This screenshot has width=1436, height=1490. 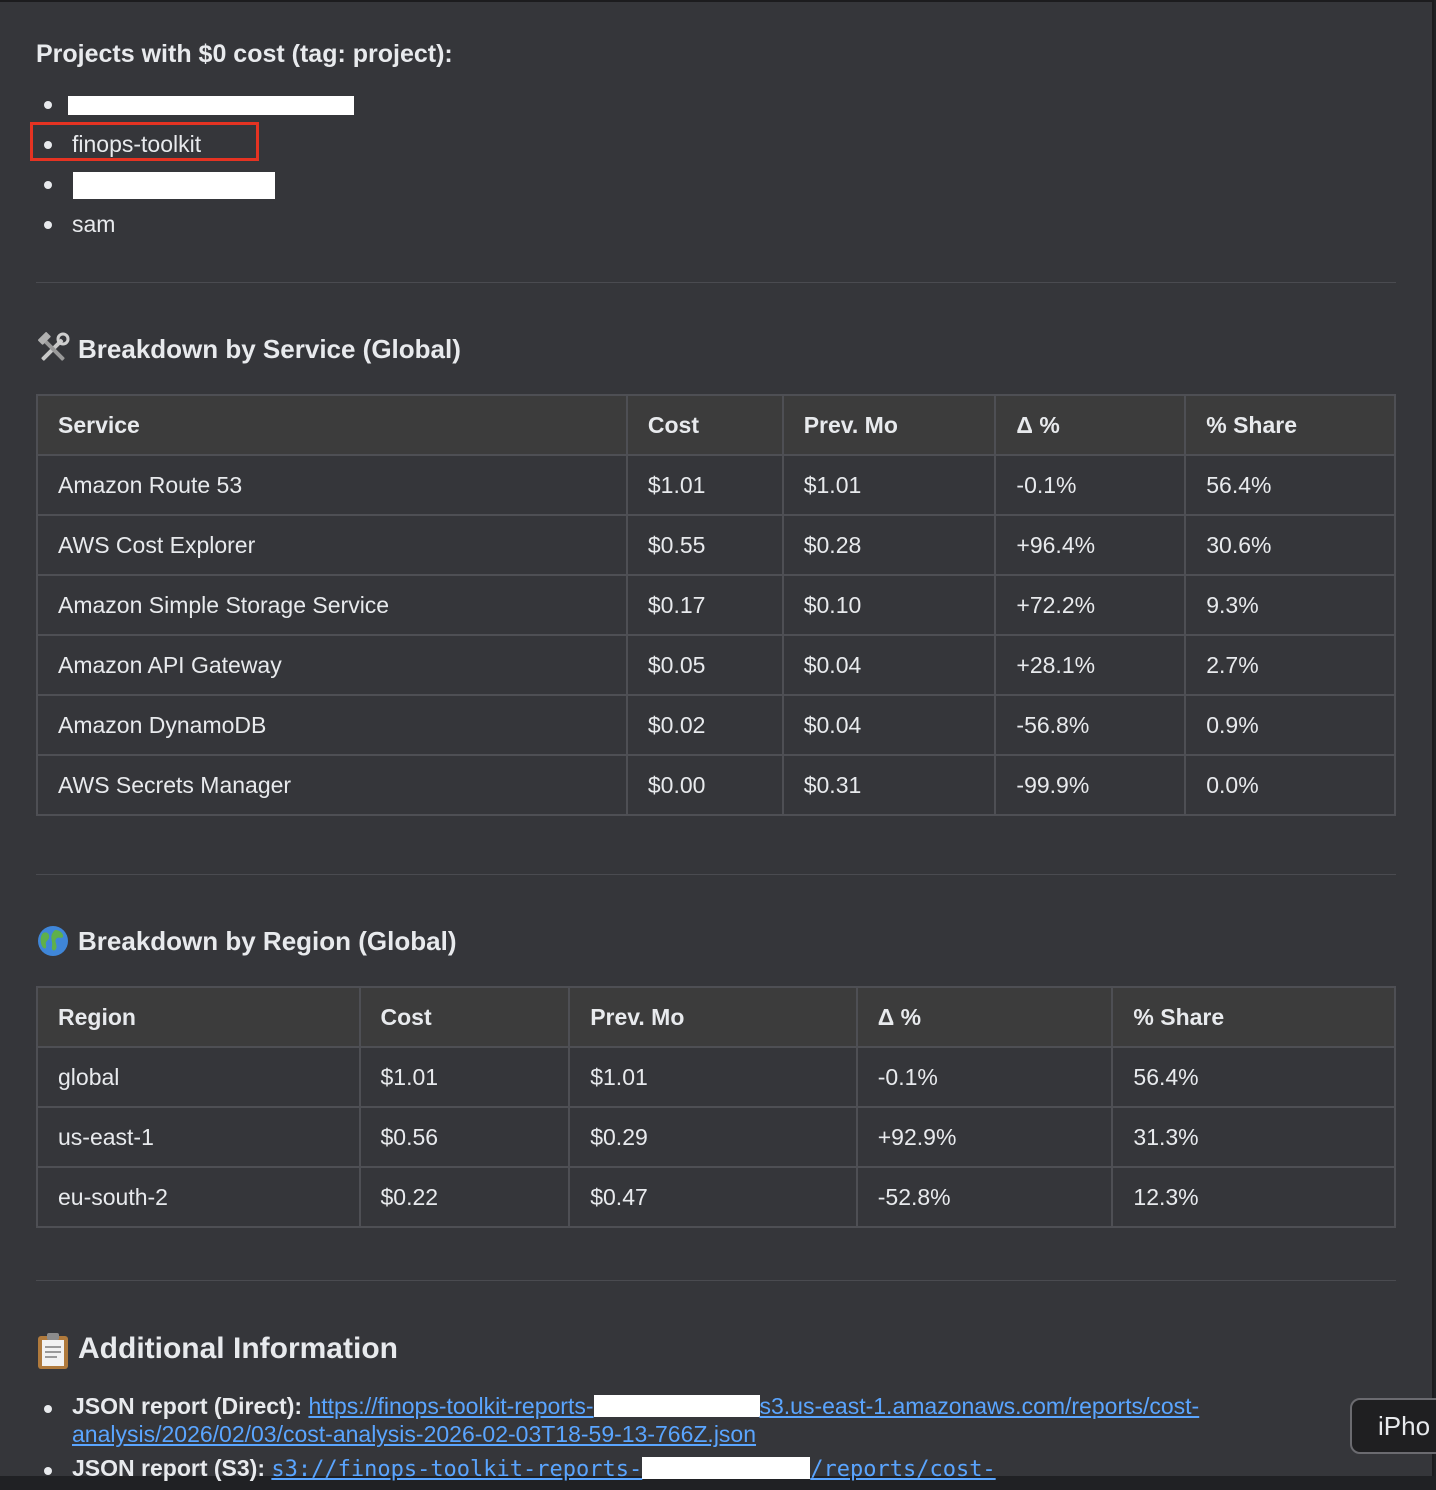 I want to click on zero-cost-projects-title: Projects with $0 cost (tag: project):, so click(x=244, y=54).